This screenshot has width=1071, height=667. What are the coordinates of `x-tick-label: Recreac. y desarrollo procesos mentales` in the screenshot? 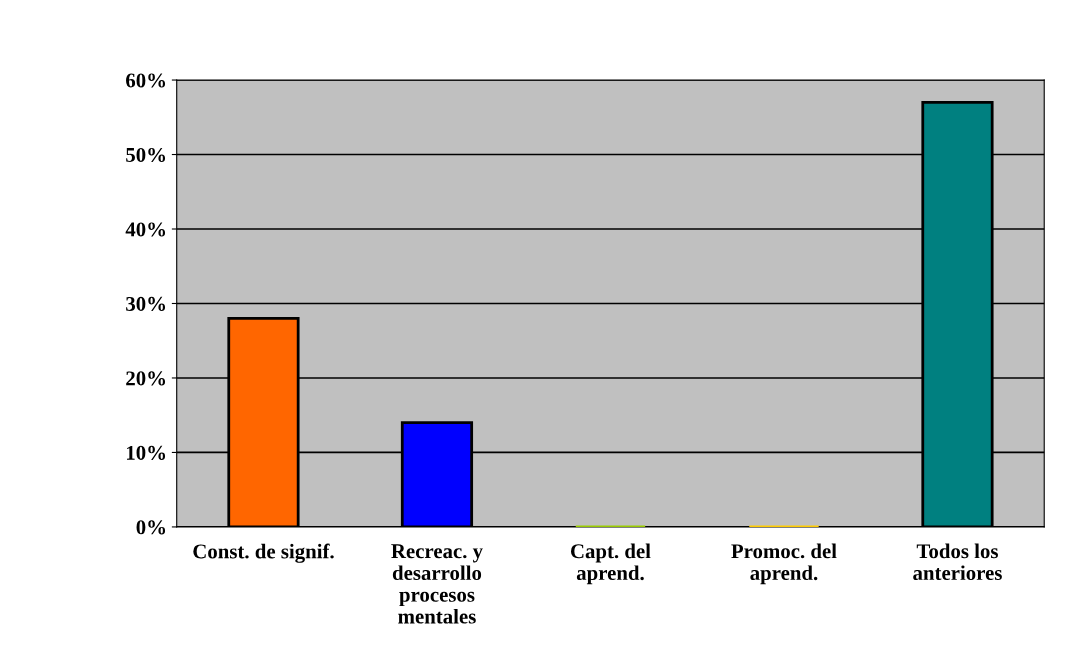 It's located at (437, 584).